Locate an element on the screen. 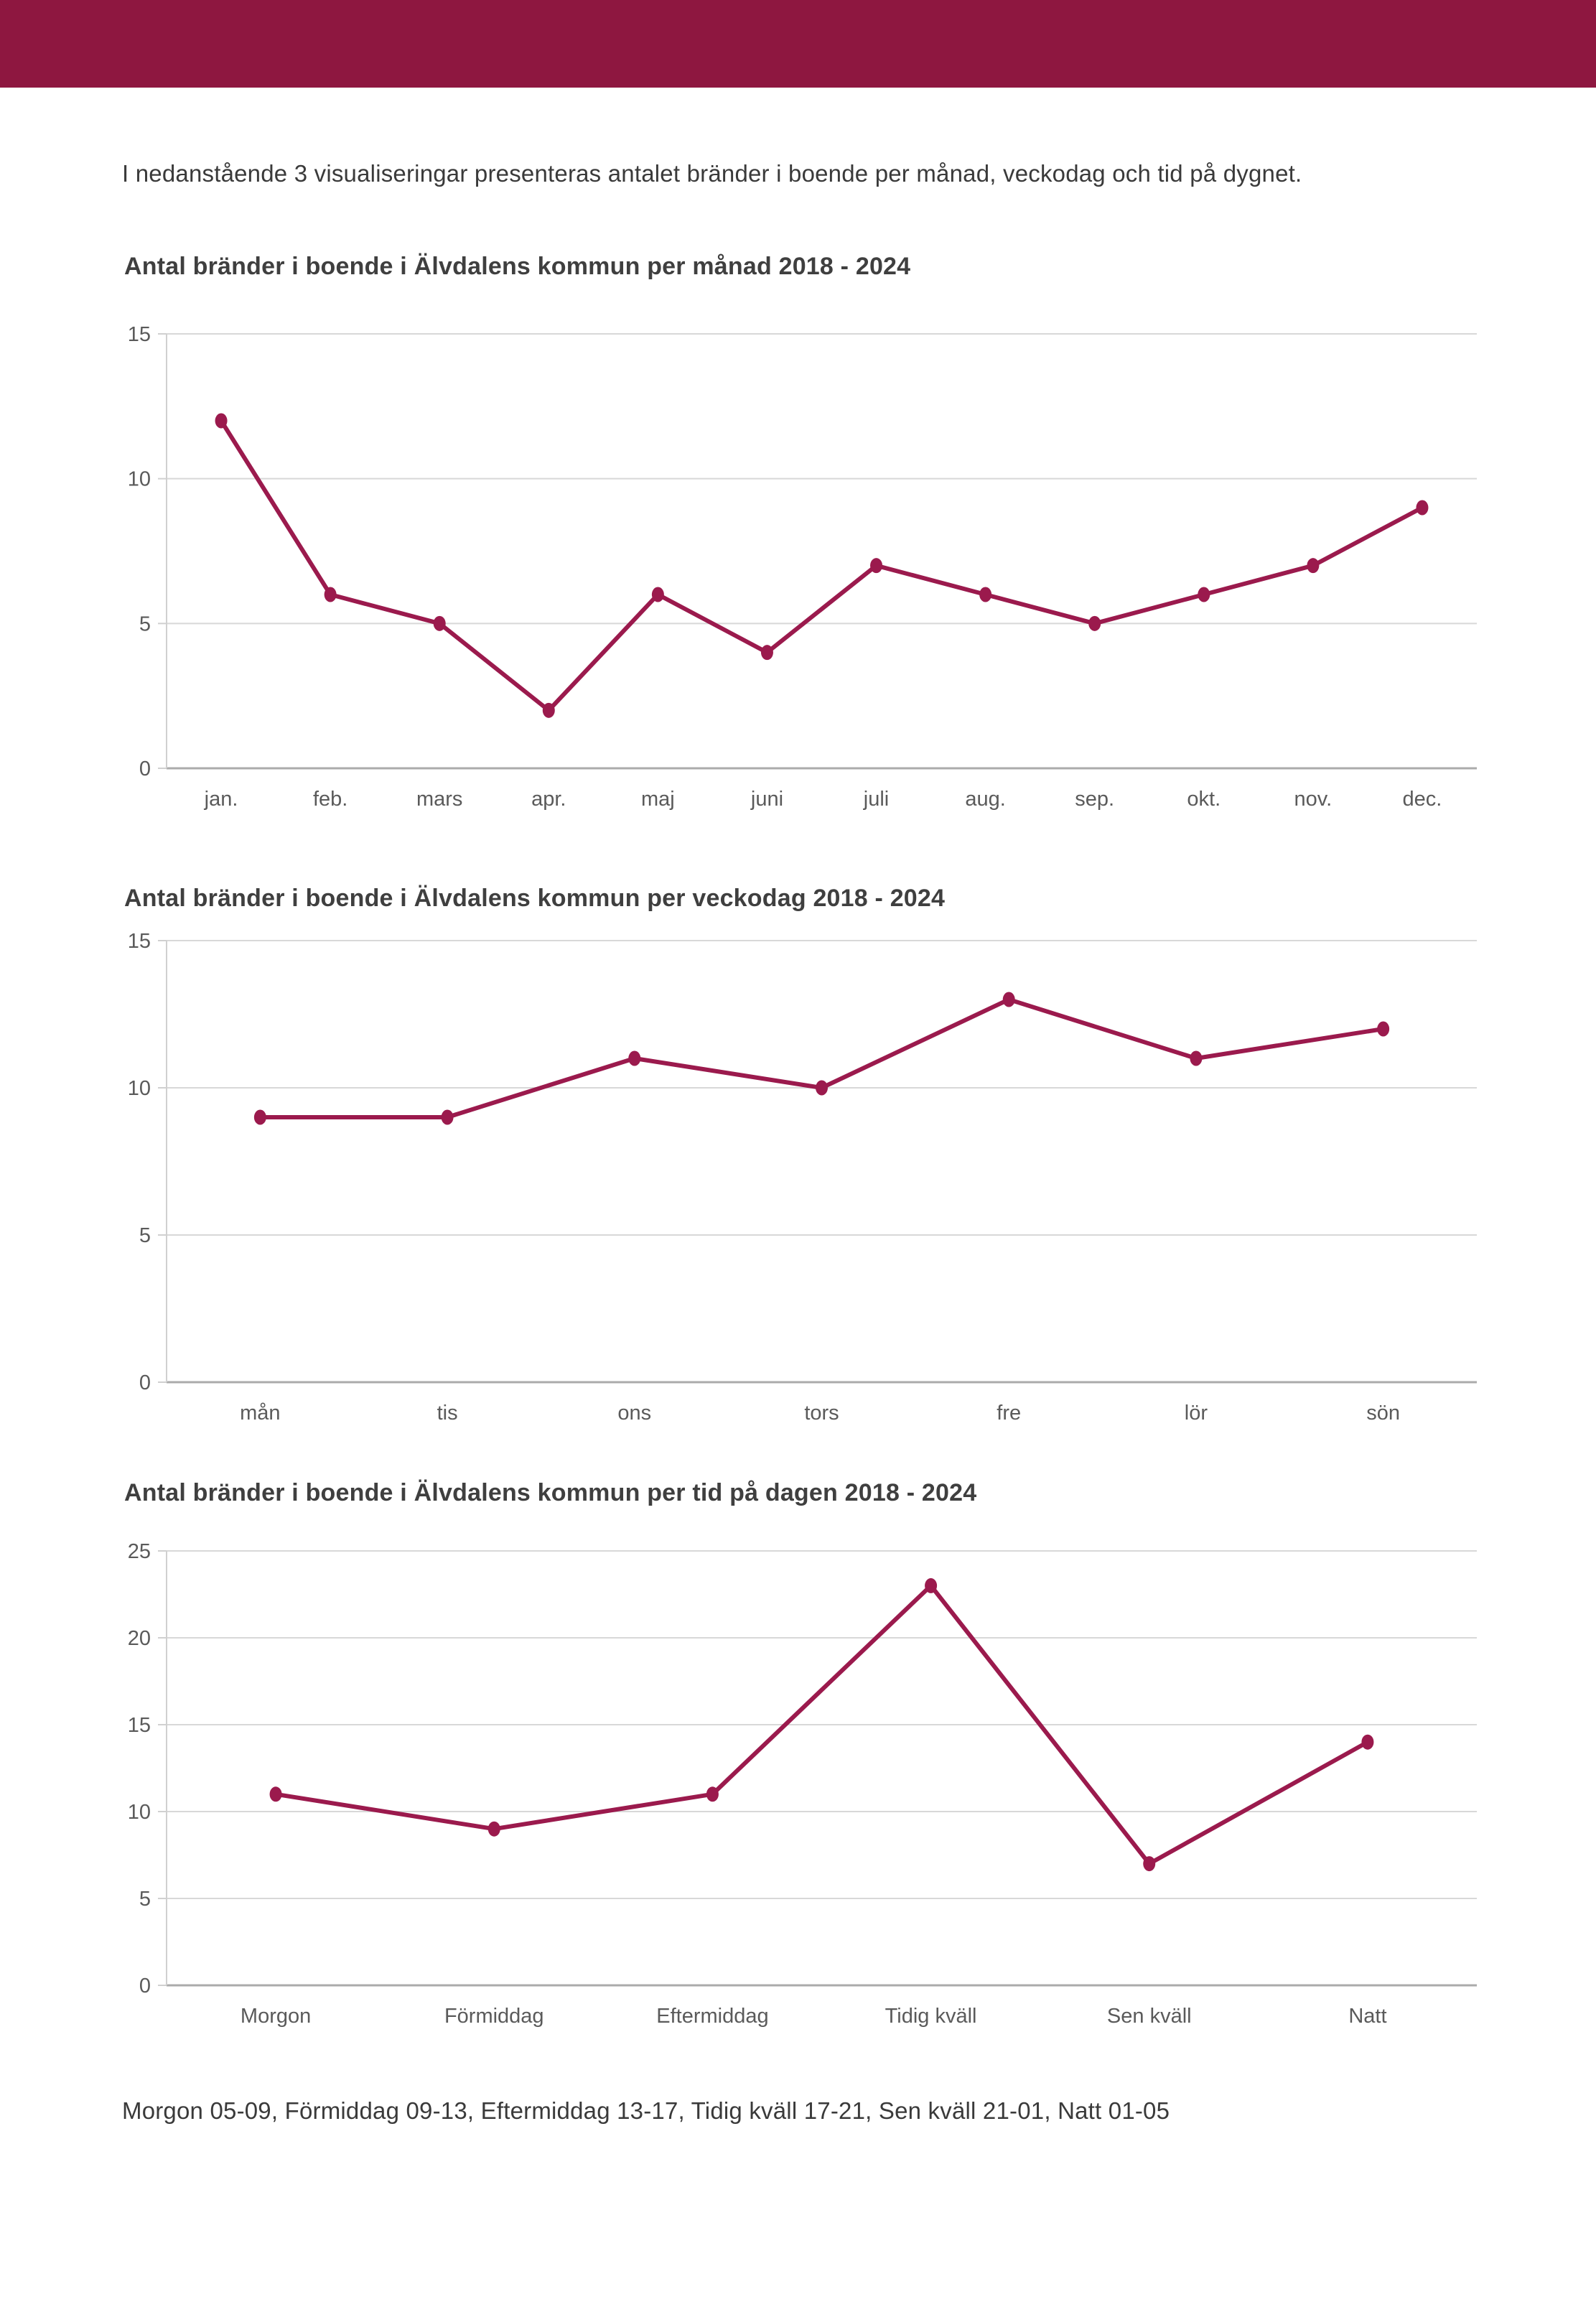 This screenshot has width=1596, height=2307. x-tick-label: lör is located at coordinates (1196, 1413).